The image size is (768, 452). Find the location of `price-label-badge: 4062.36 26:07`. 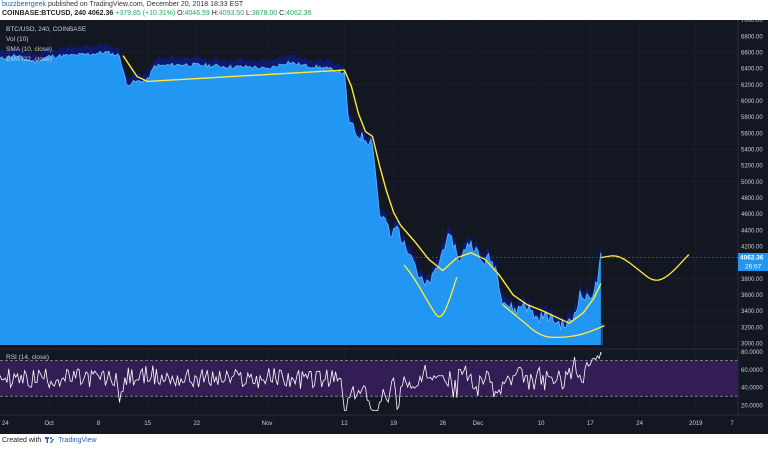

price-label-badge: 4062.36 26:07 is located at coordinates (753, 261).